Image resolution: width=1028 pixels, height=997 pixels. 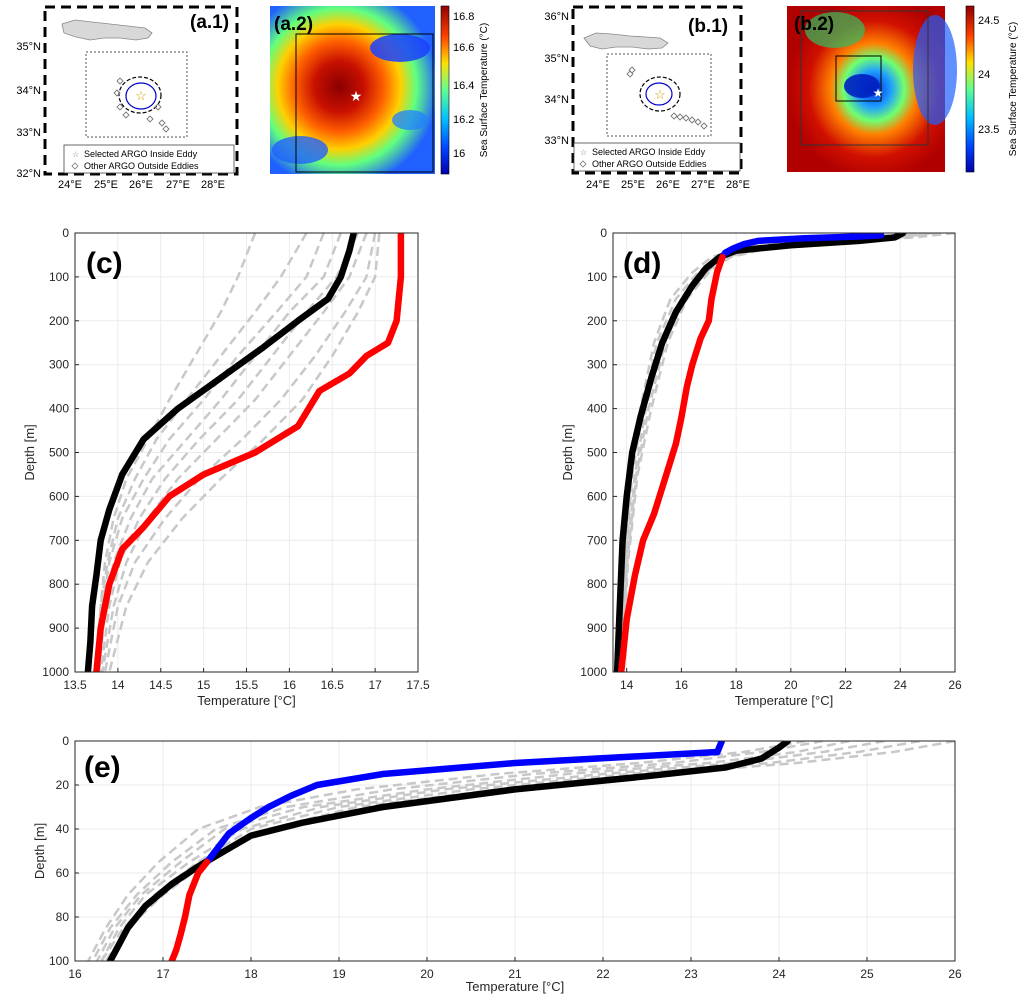 What do you see at coordinates (59, 961) in the screenshot?
I see `y-tick-label: 100` at bounding box center [59, 961].